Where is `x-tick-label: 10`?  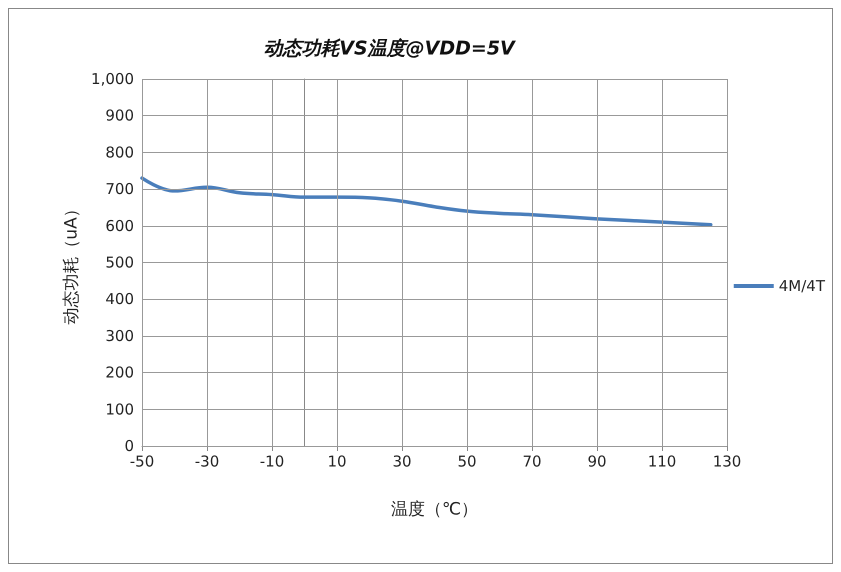
x-tick-label: 10 is located at coordinates (337, 461).